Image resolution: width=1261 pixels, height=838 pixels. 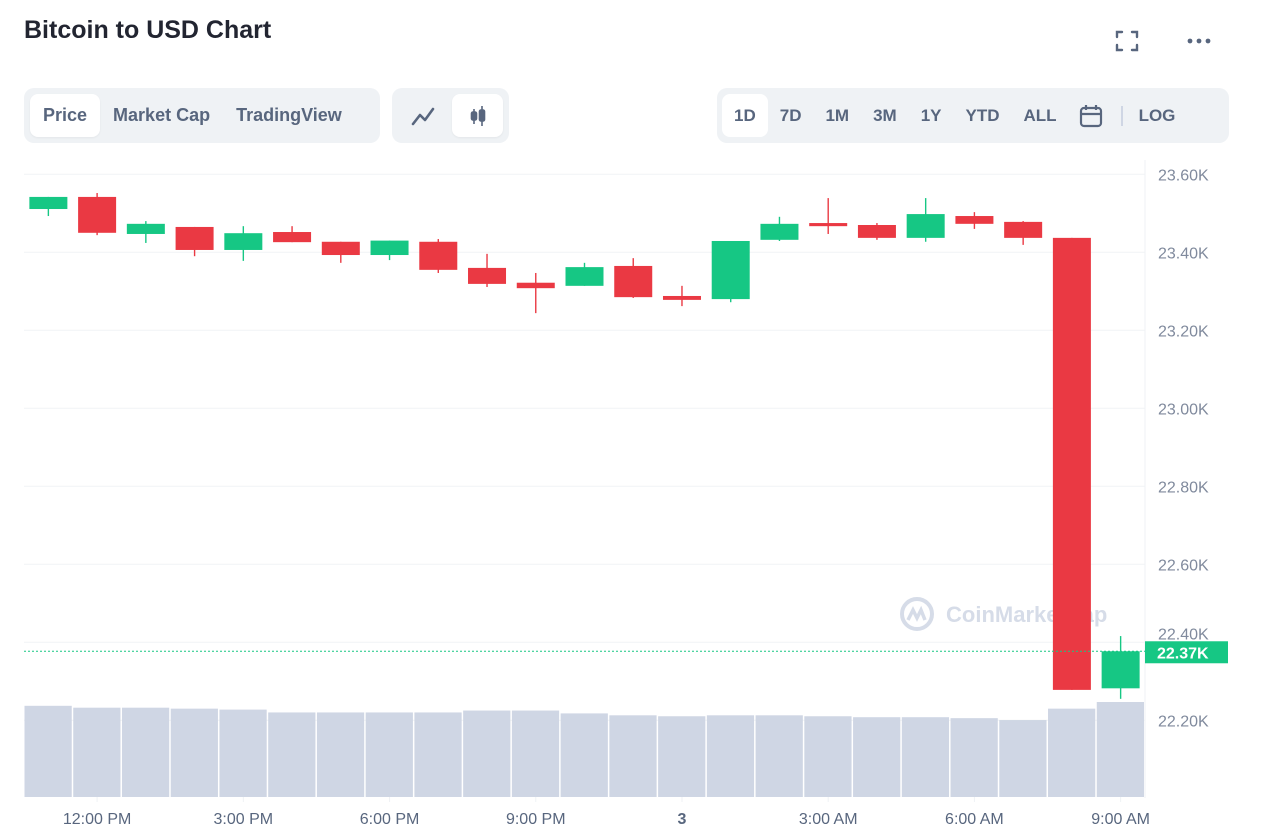 I want to click on calendar-button, so click(x=1091, y=115).